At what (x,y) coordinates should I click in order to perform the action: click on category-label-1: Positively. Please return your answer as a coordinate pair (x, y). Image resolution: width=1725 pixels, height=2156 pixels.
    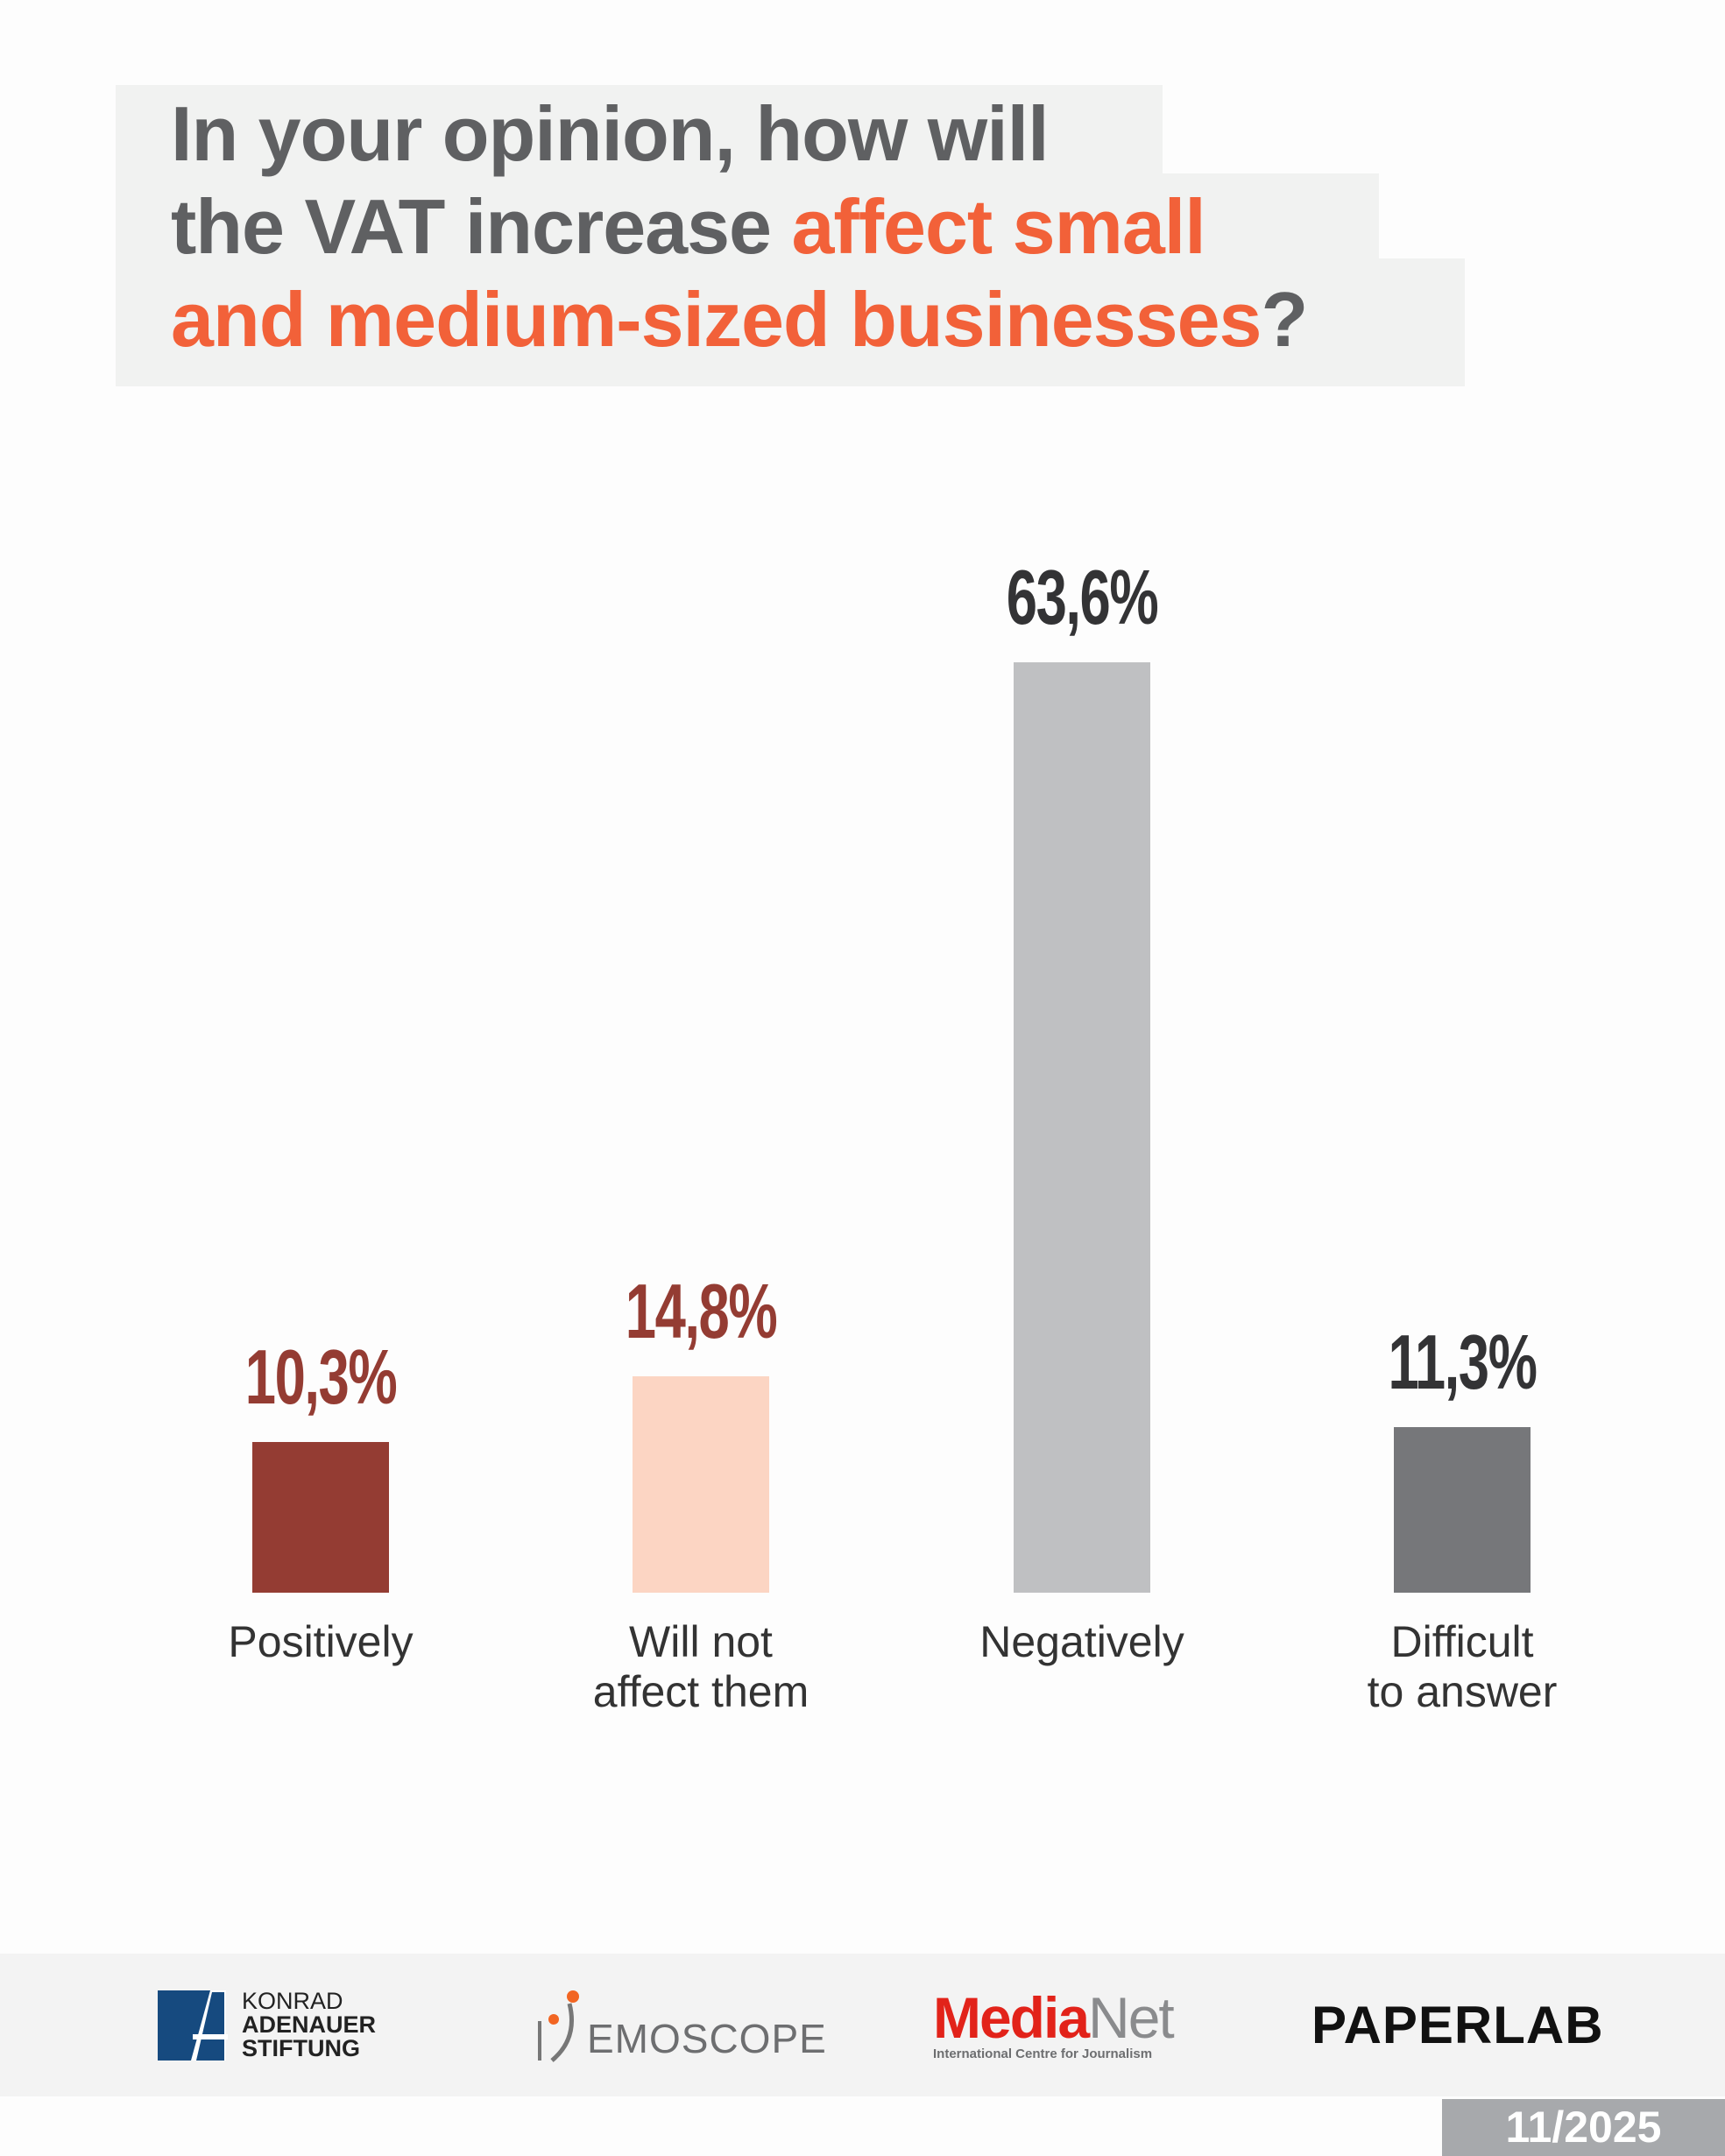
    Looking at the image, I should click on (320, 1642).